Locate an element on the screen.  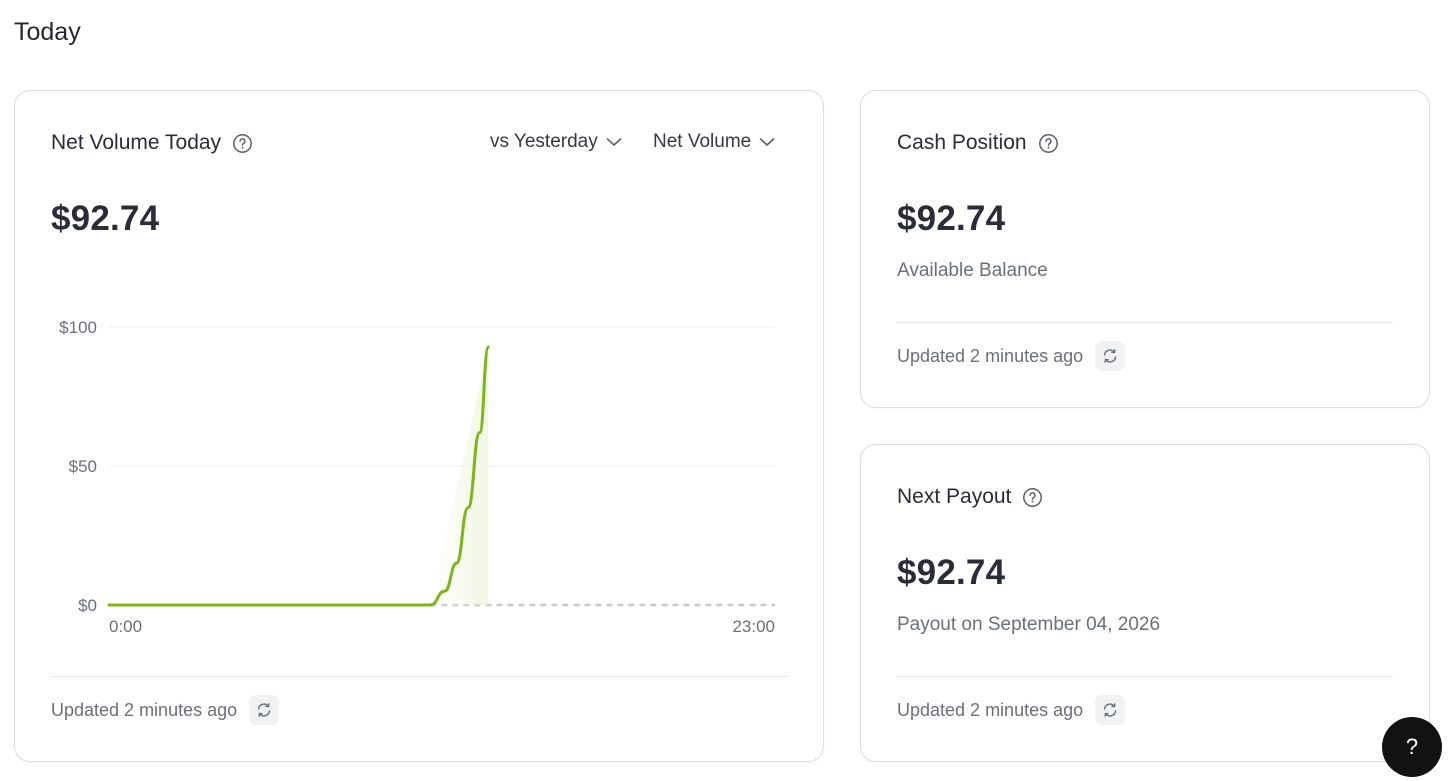
series-area-today is located at coordinates (459, 476).